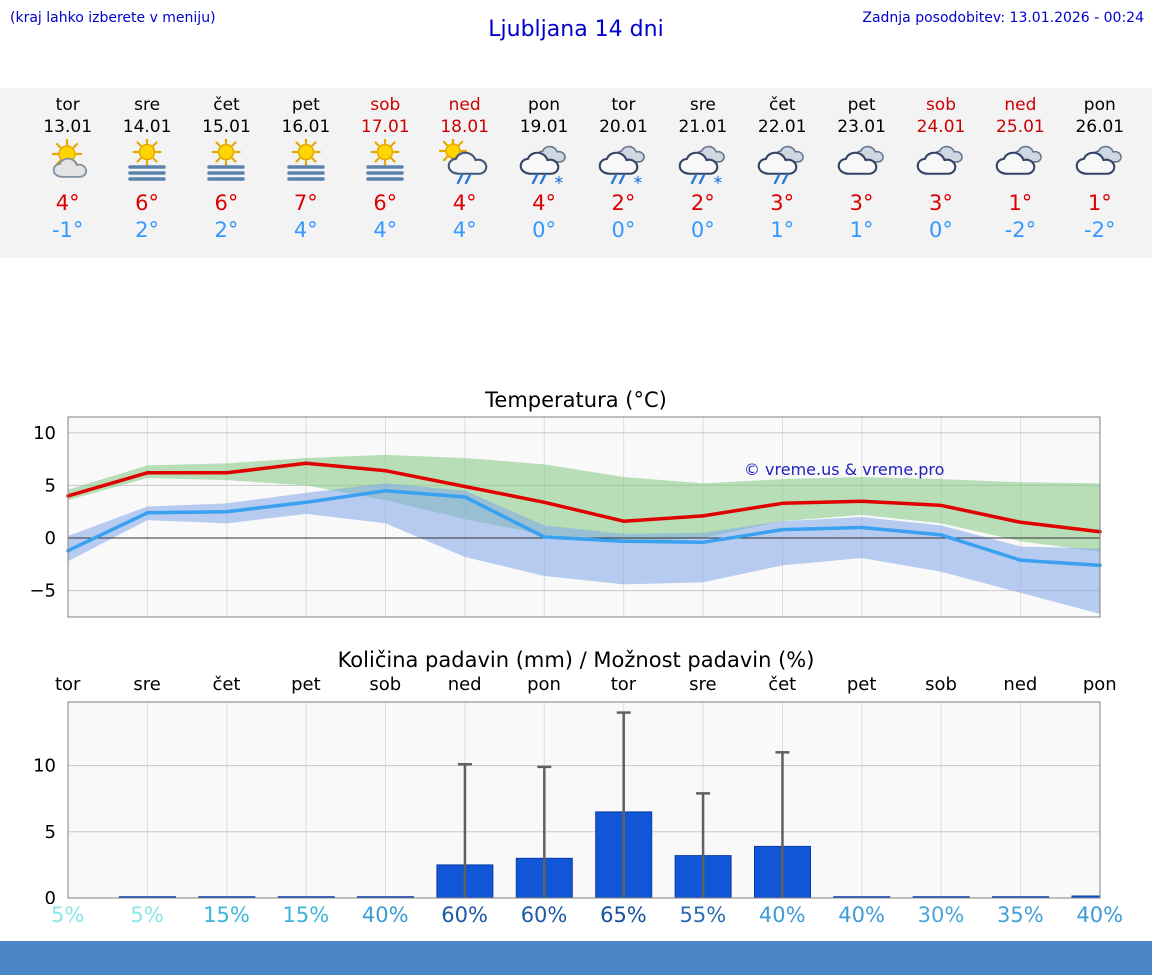 This screenshot has width=1152, height=975. What do you see at coordinates (385, 127) in the screenshot?
I see `day-date: 17.01` at bounding box center [385, 127].